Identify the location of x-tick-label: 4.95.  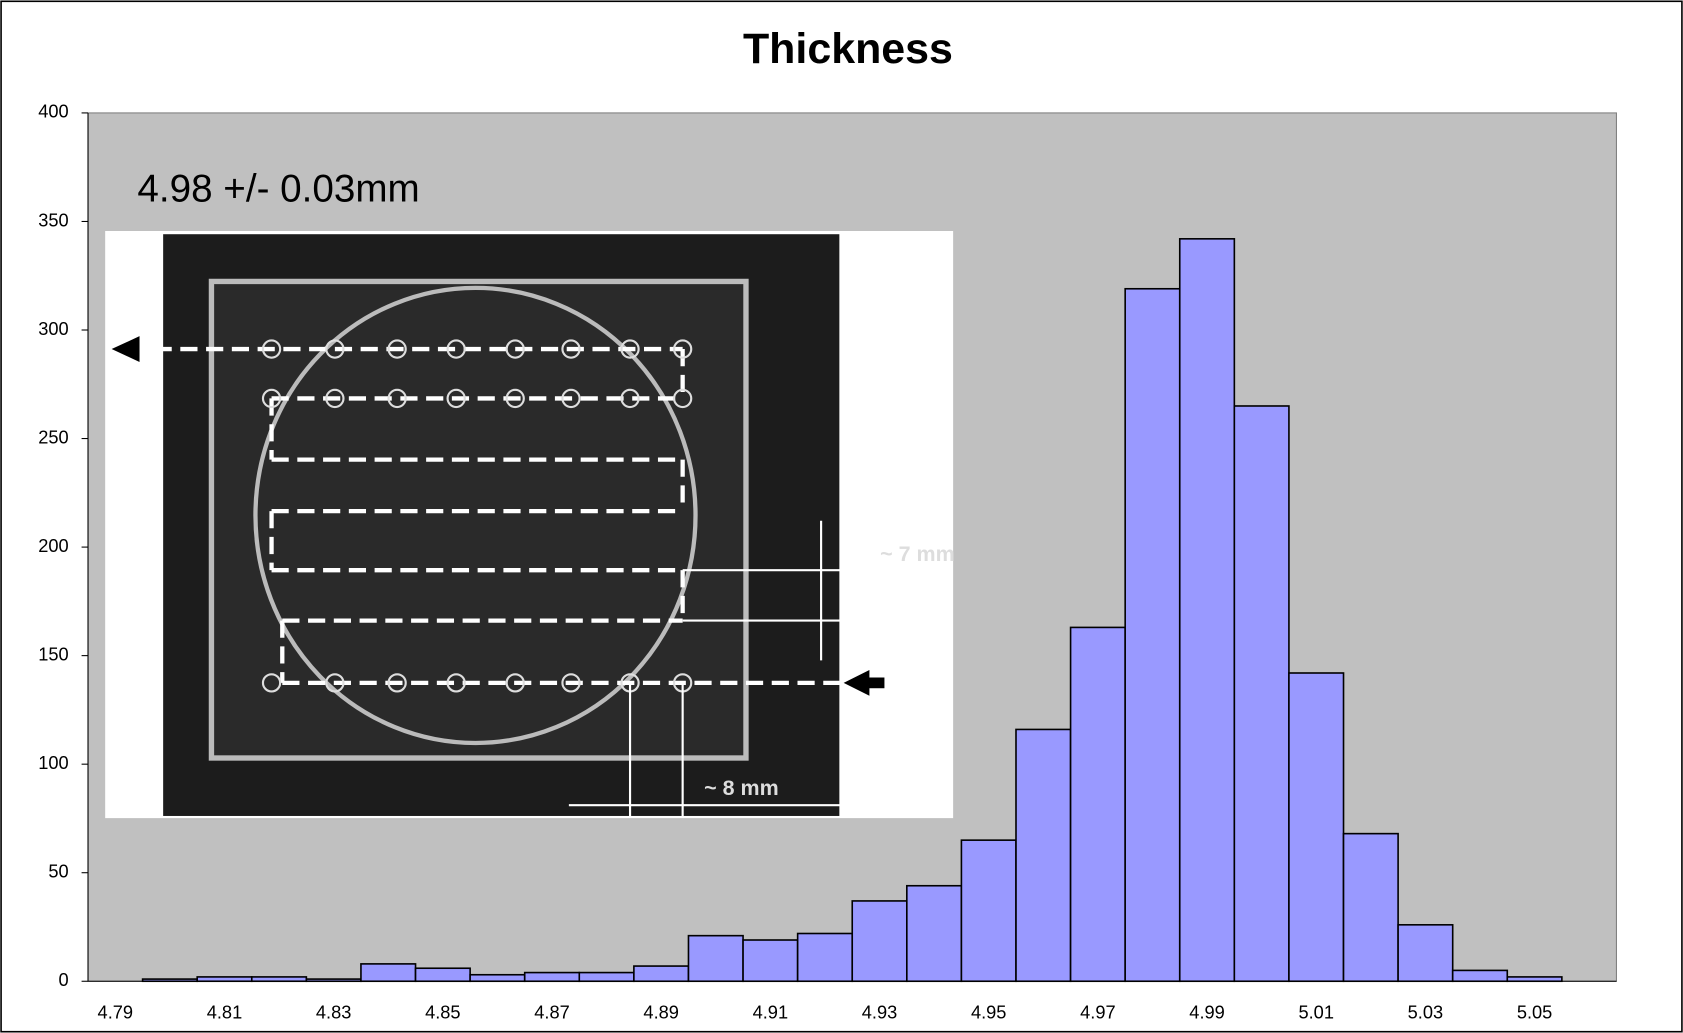
(989, 1011).